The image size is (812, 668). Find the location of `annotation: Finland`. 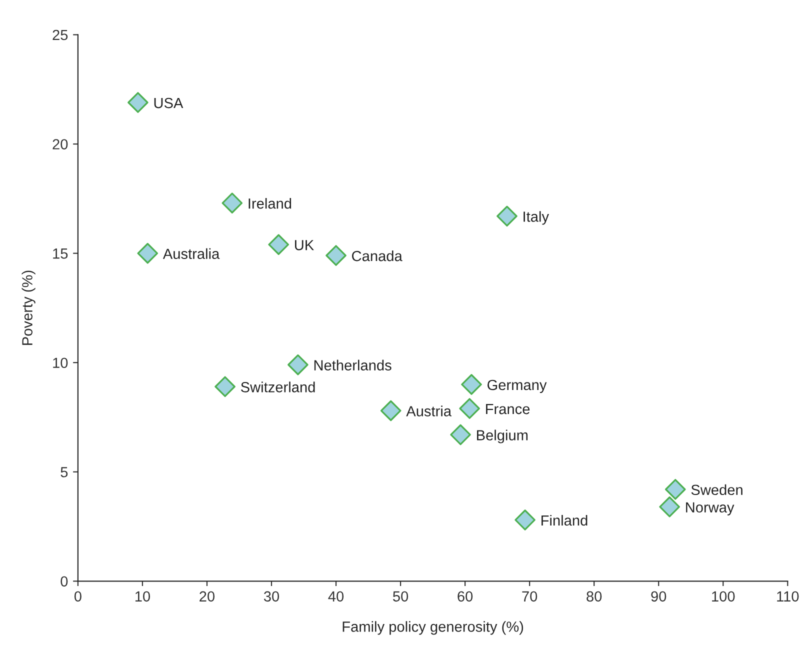

annotation: Finland is located at coordinates (565, 520).